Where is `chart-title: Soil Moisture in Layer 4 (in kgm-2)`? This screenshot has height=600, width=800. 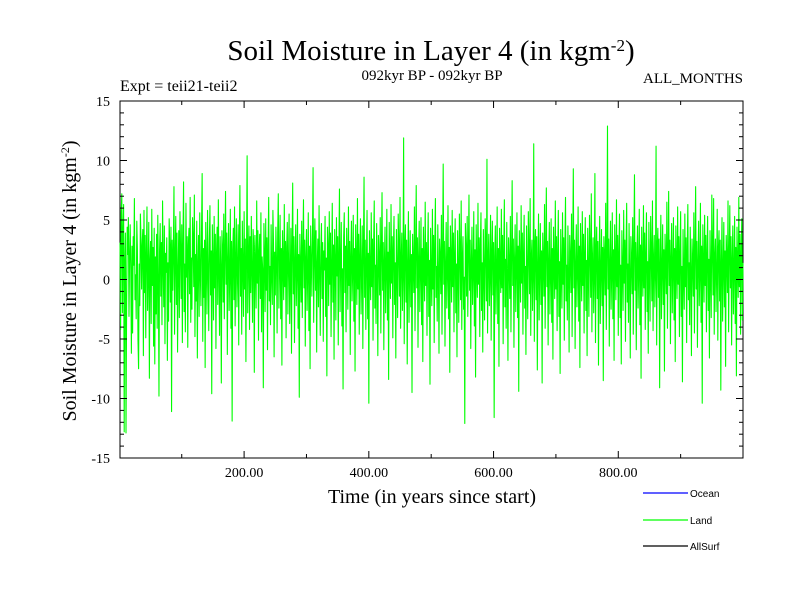 chart-title: Soil Moisture in Layer 4 (in kgm-2) is located at coordinates (430, 51).